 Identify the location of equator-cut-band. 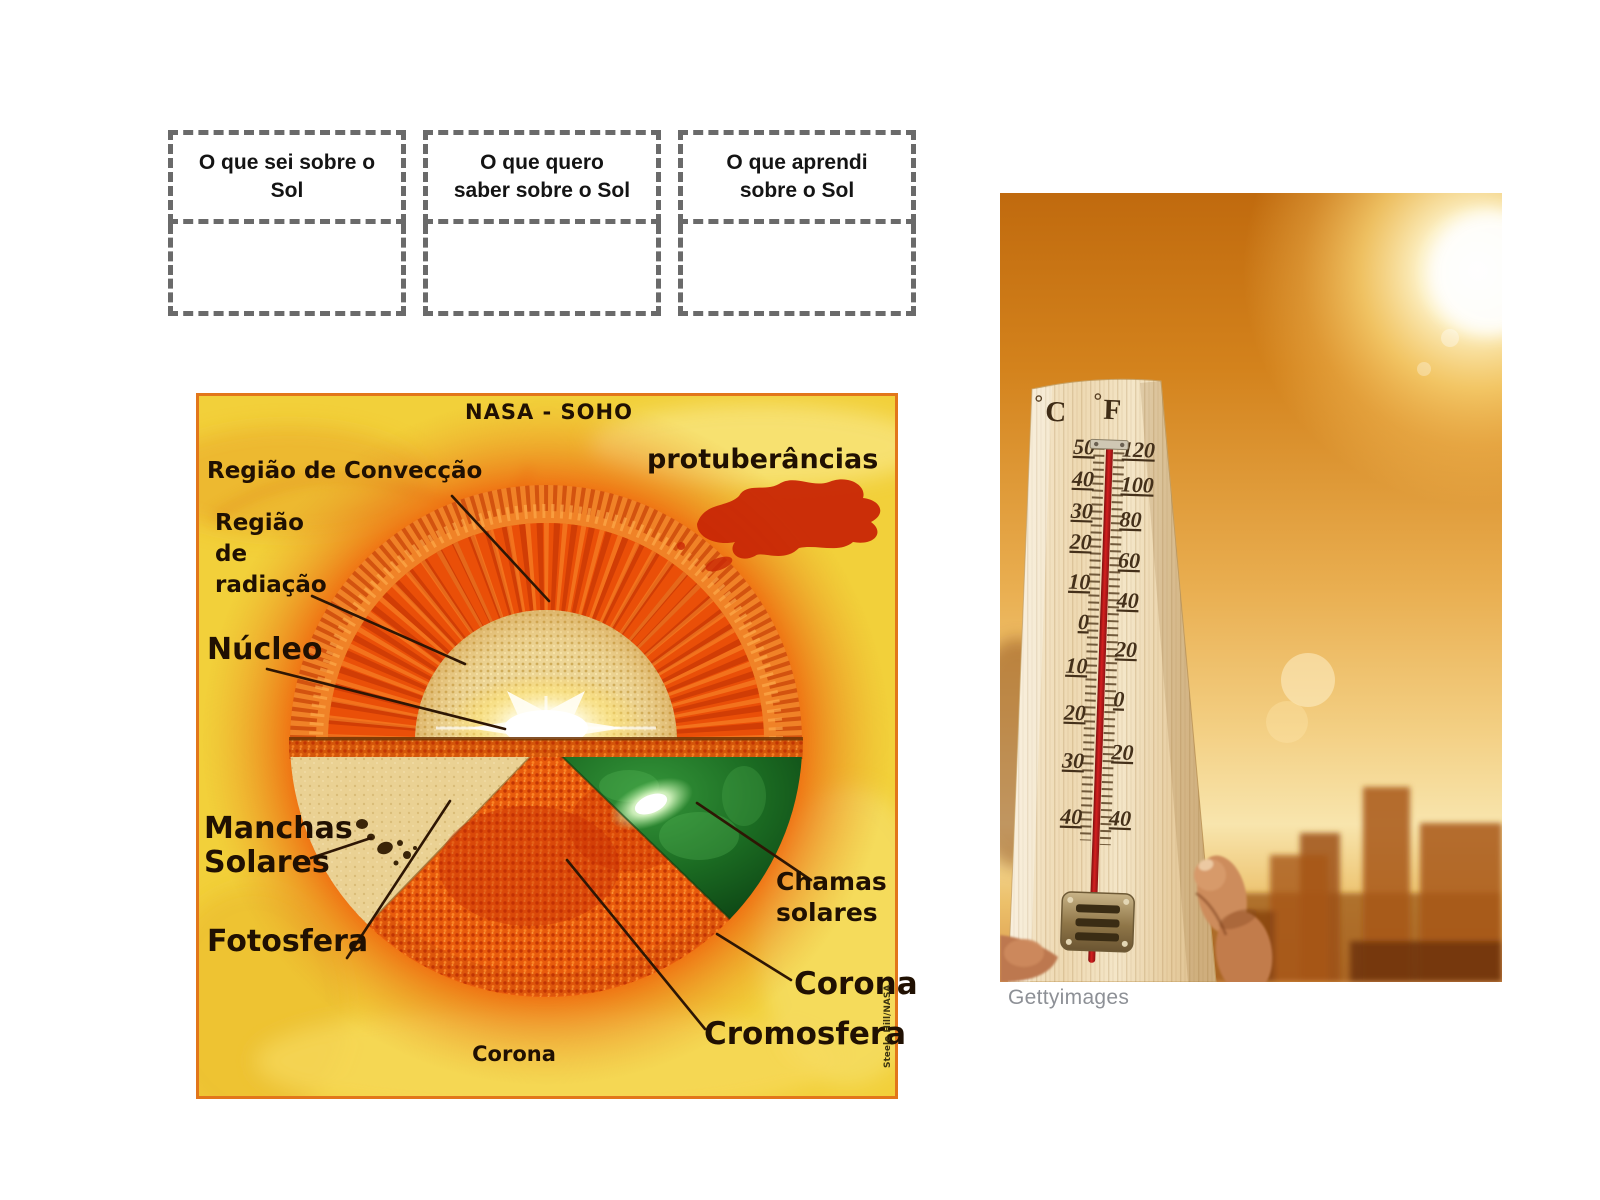
(546, 748).